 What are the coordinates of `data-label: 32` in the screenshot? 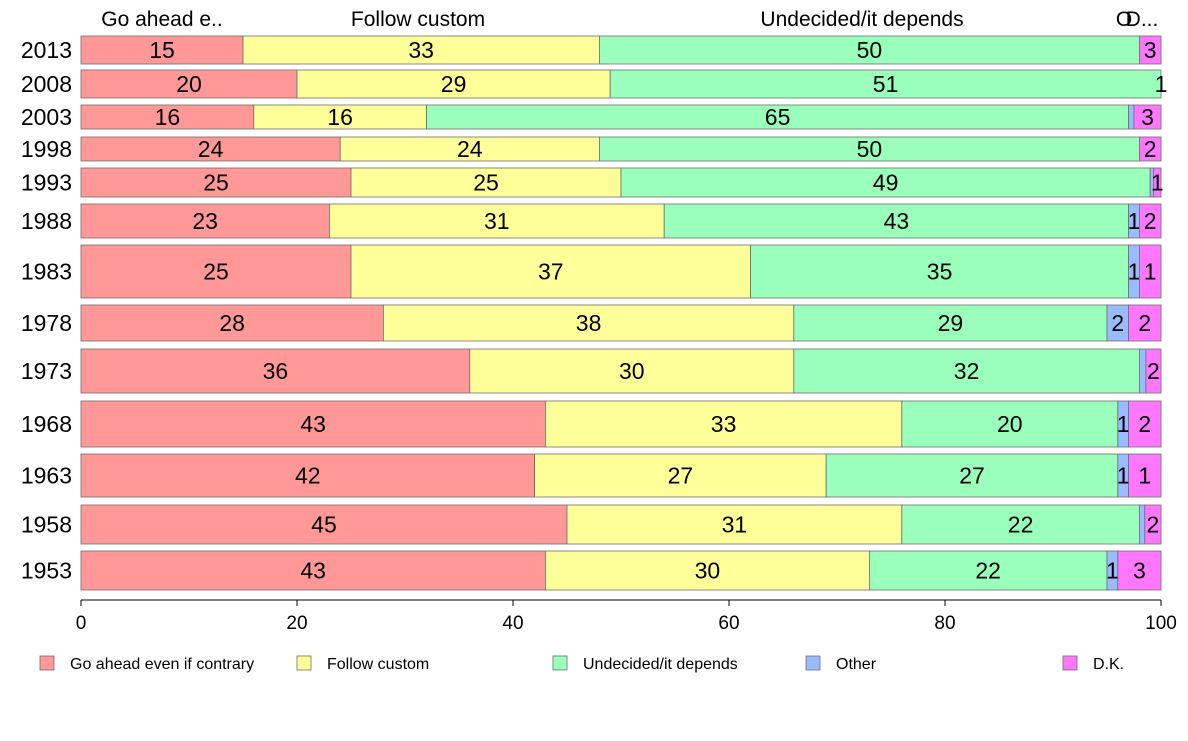 It's located at (967, 371).